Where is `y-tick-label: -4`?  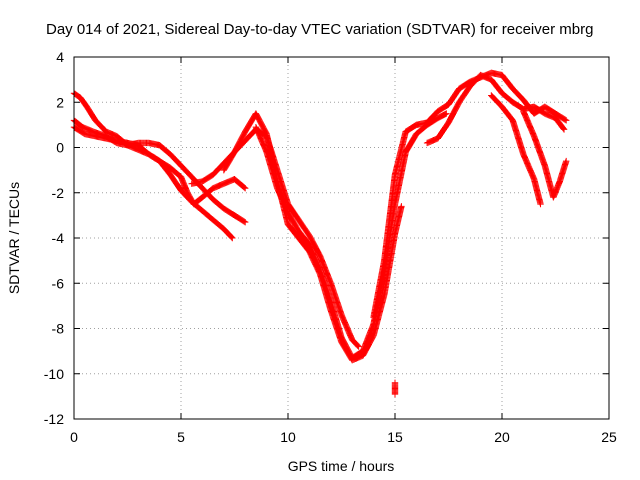
y-tick-label: -4 is located at coordinates (58, 238).